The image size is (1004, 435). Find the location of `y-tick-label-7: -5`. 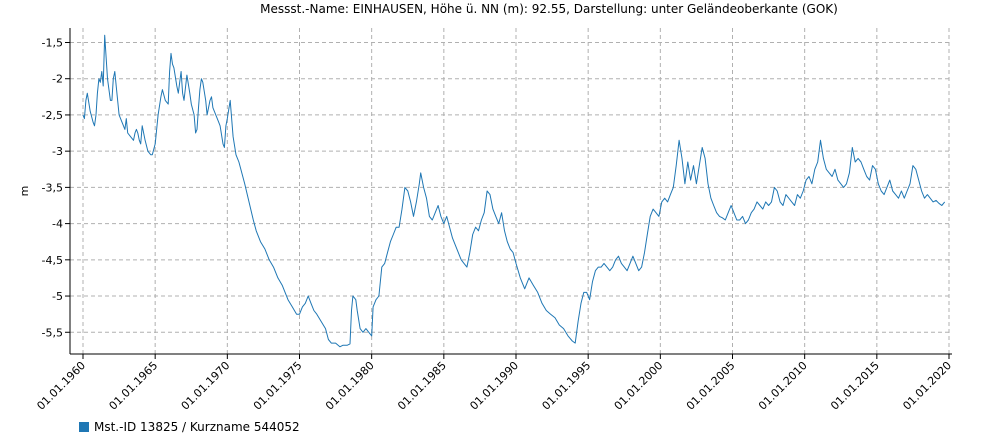

y-tick-label-7: -5 is located at coordinates (57, 296).